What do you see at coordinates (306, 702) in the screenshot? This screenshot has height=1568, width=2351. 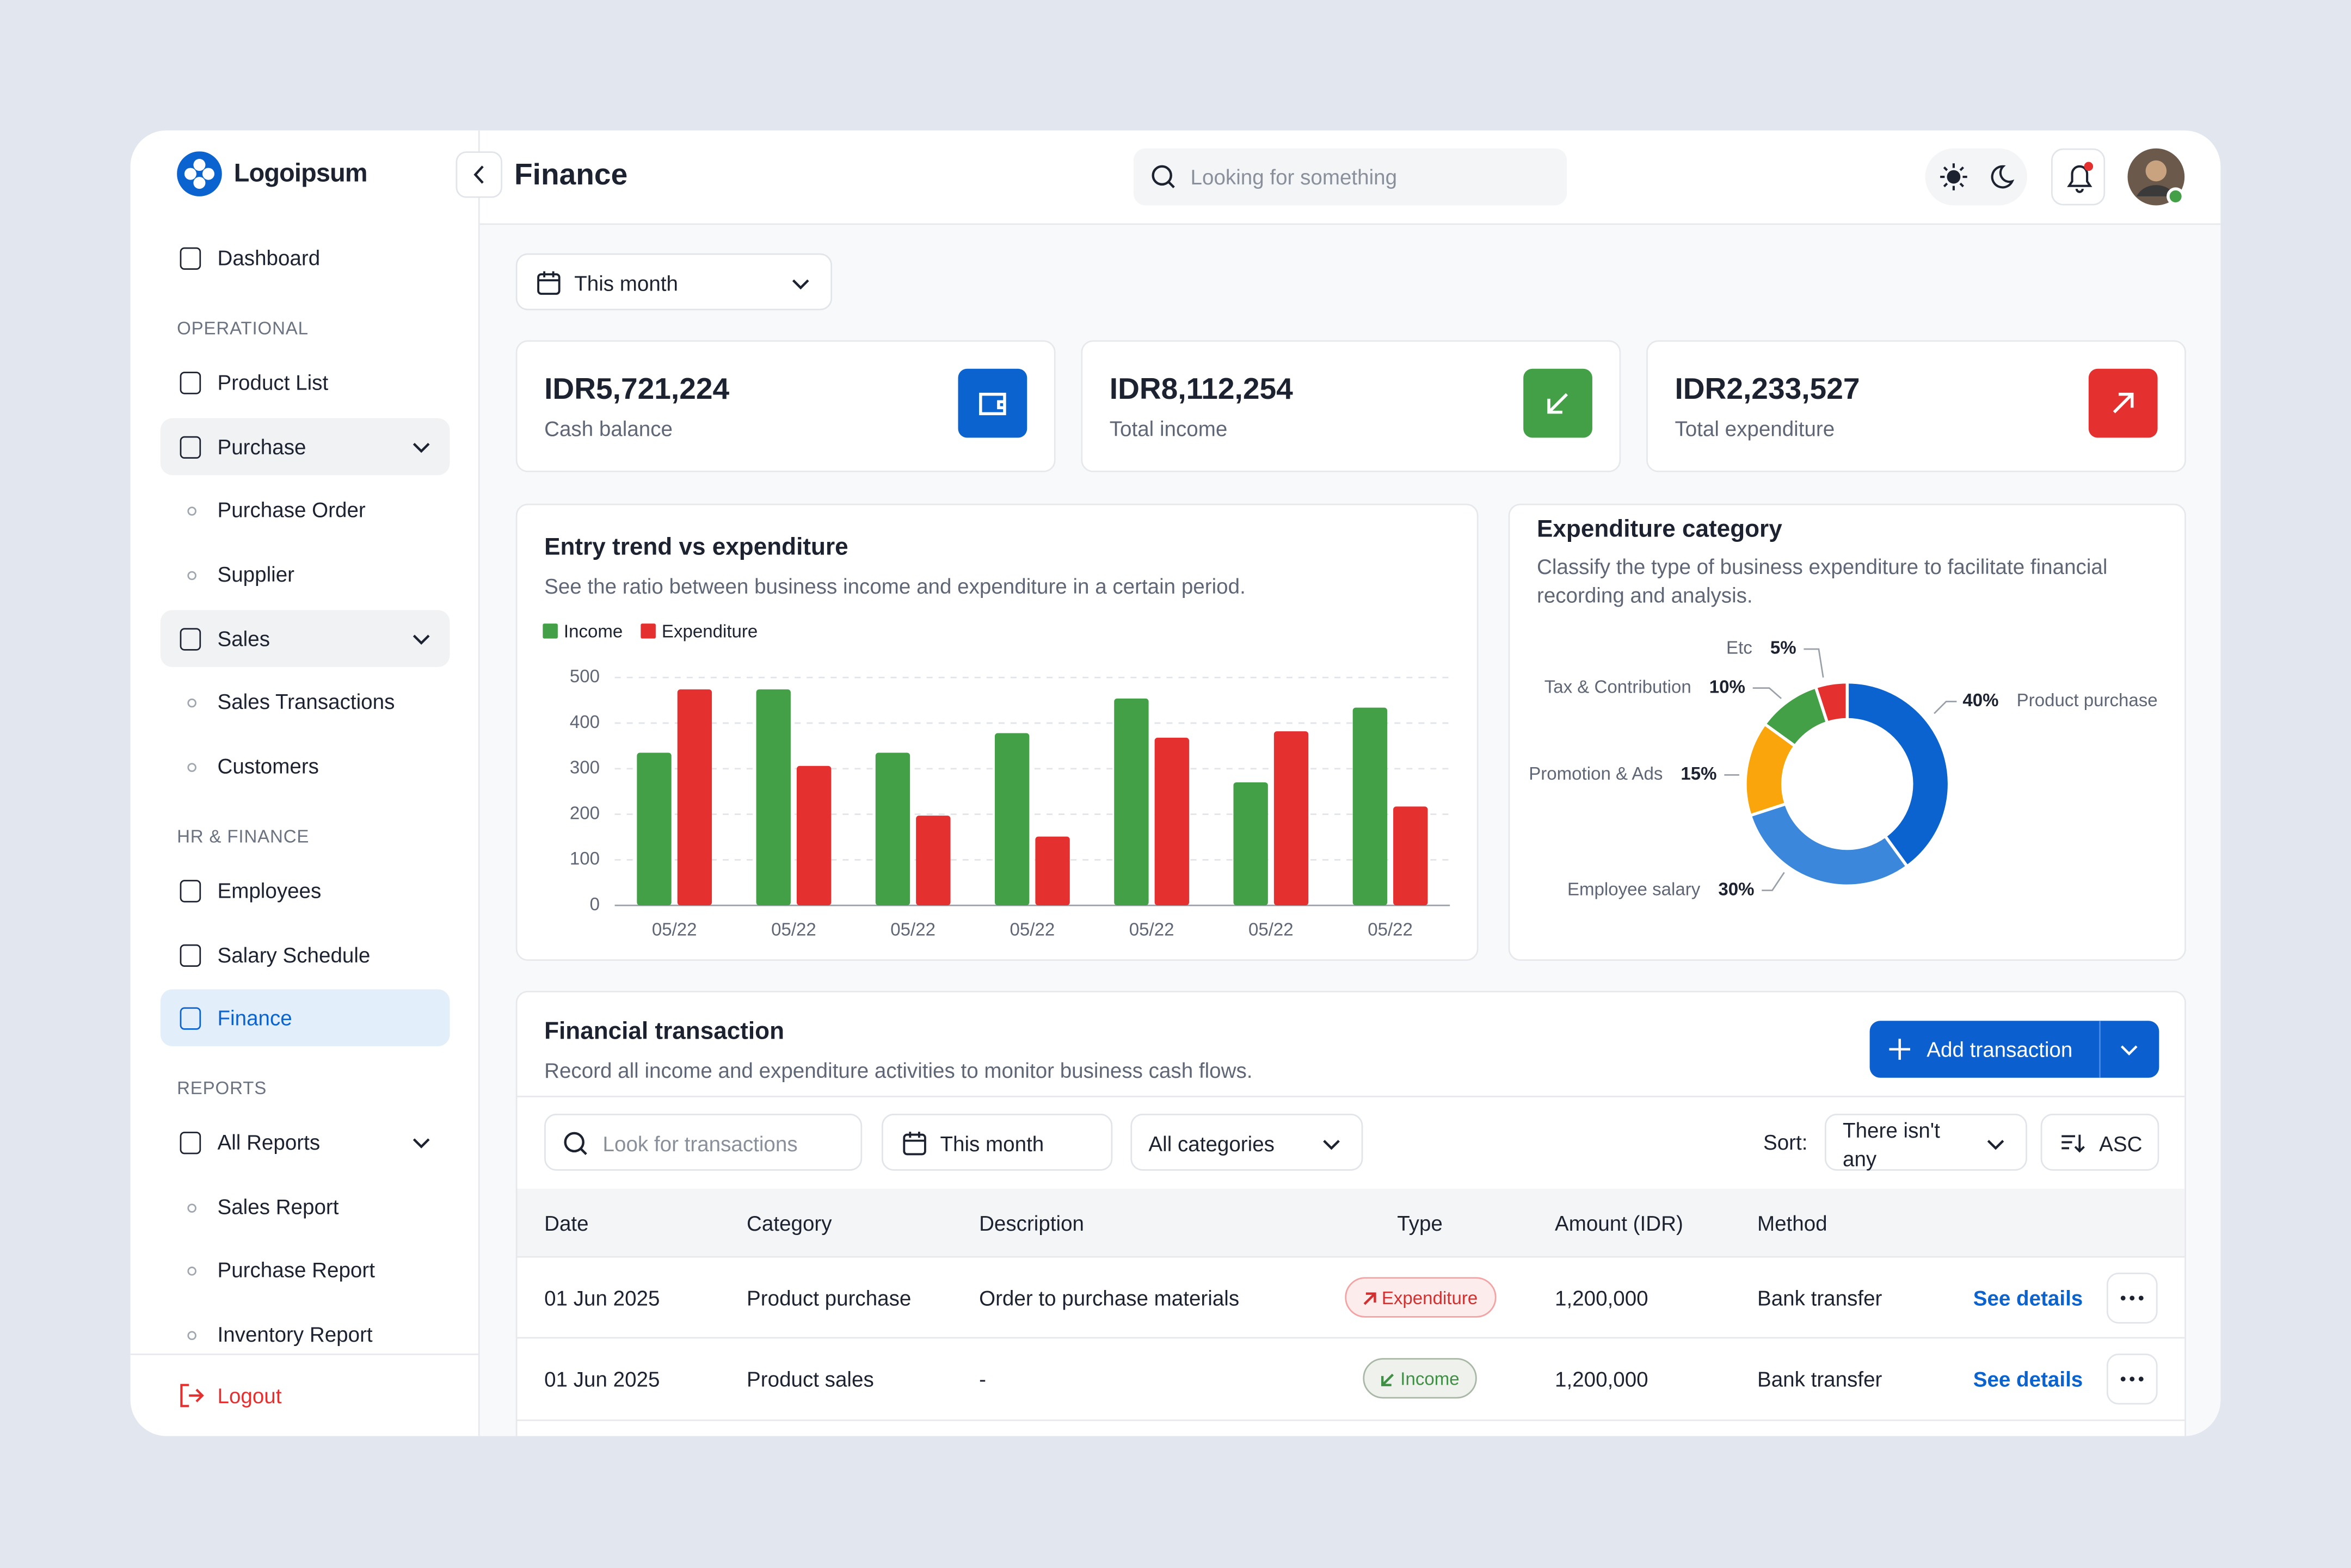 I see `nav-item: Sales Transactions` at bounding box center [306, 702].